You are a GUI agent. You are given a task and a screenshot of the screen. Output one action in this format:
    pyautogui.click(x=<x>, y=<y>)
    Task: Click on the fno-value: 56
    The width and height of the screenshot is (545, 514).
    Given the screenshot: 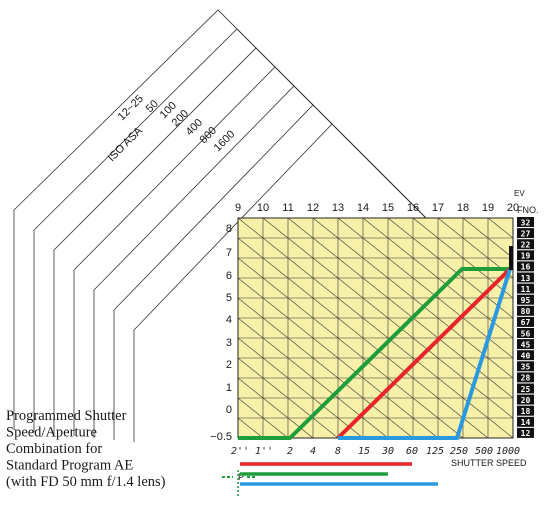 What is the action you would take?
    pyautogui.click(x=526, y=333)
    